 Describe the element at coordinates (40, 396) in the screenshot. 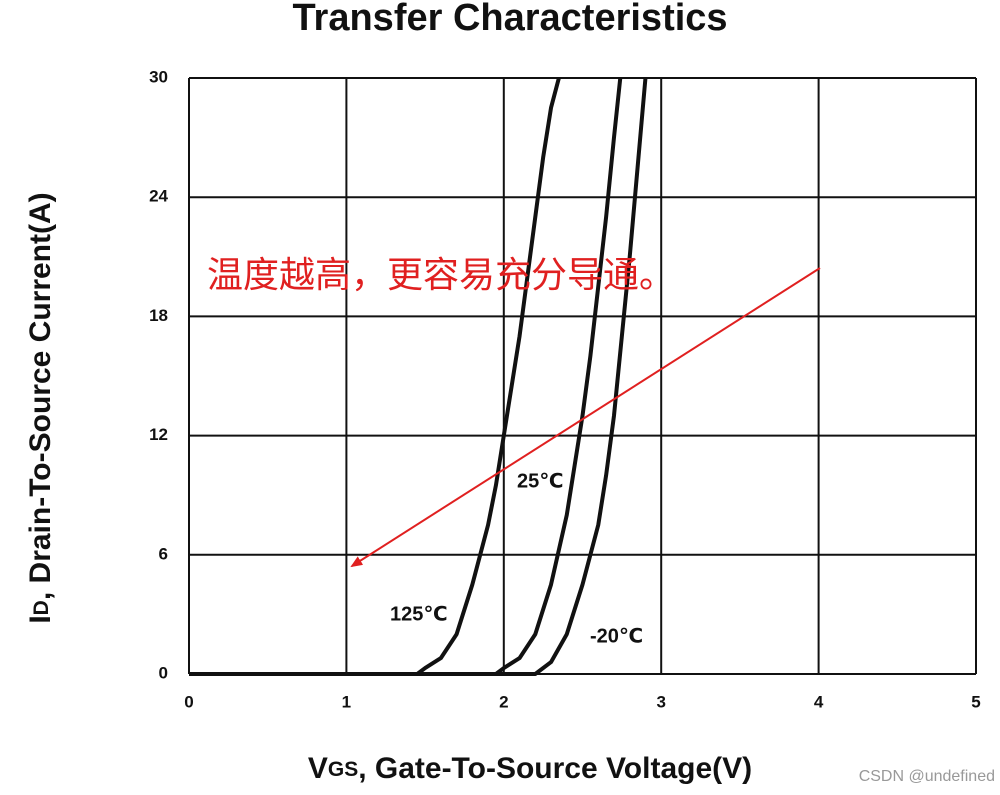

I see `axis-label-part: , Drain-To-Source Current(A)` at that location.